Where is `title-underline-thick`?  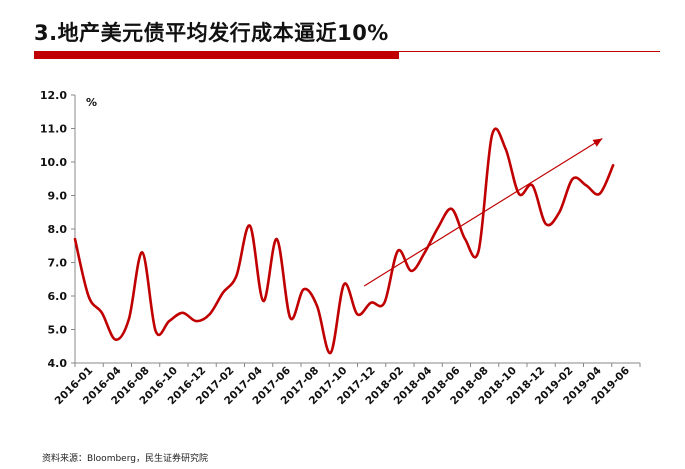
title-underline-thick is located at coordinates (216, 55).